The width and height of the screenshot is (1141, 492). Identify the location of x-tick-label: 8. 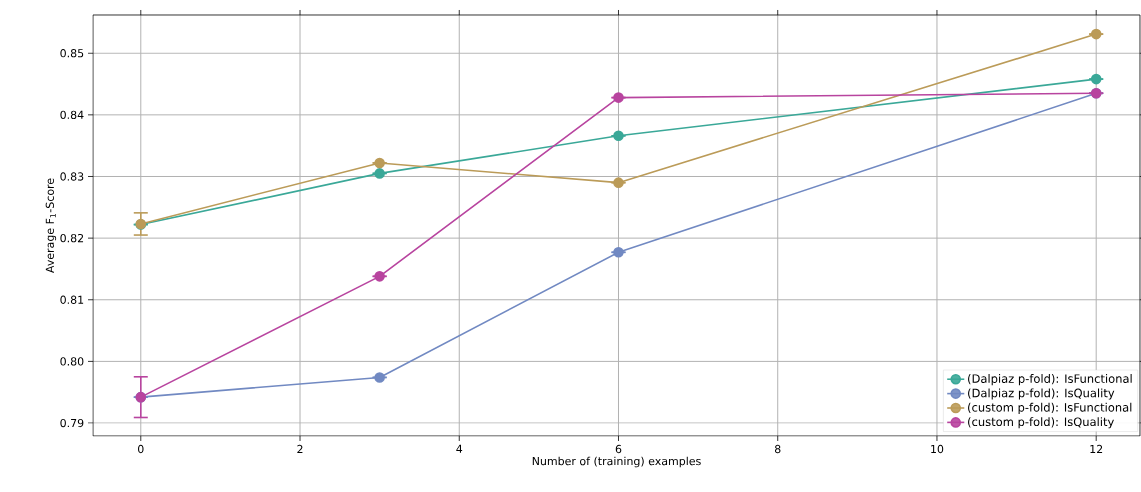
(777, 449).